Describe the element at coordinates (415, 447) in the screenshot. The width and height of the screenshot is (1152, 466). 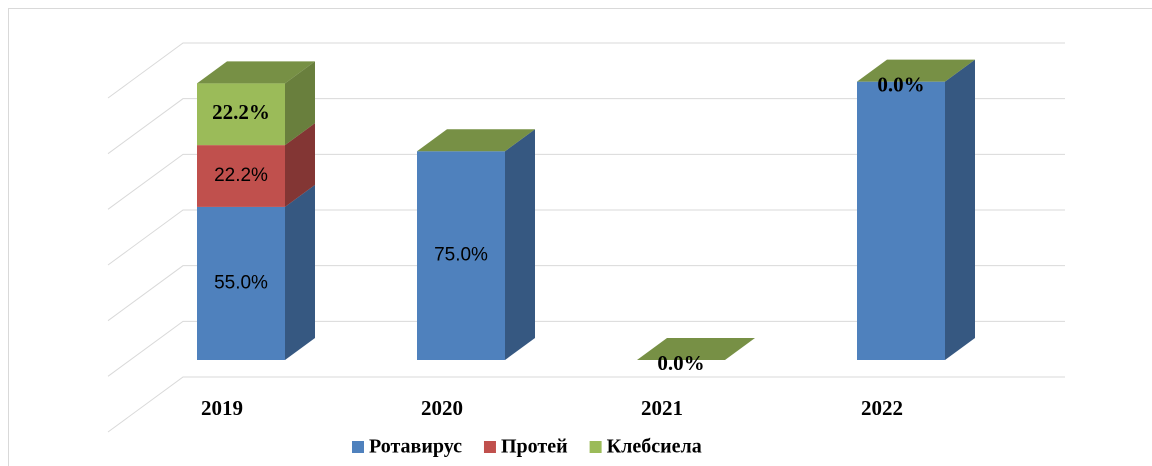
I see `legend-label: Ротавирус` at that location.